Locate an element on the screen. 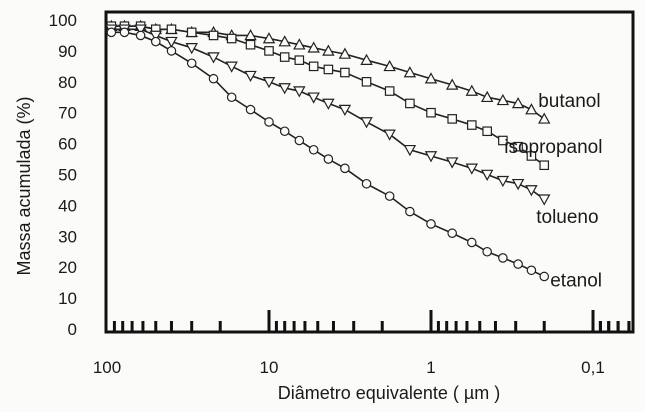  x-tick-label: 100 is located at coordinates (107, 367).